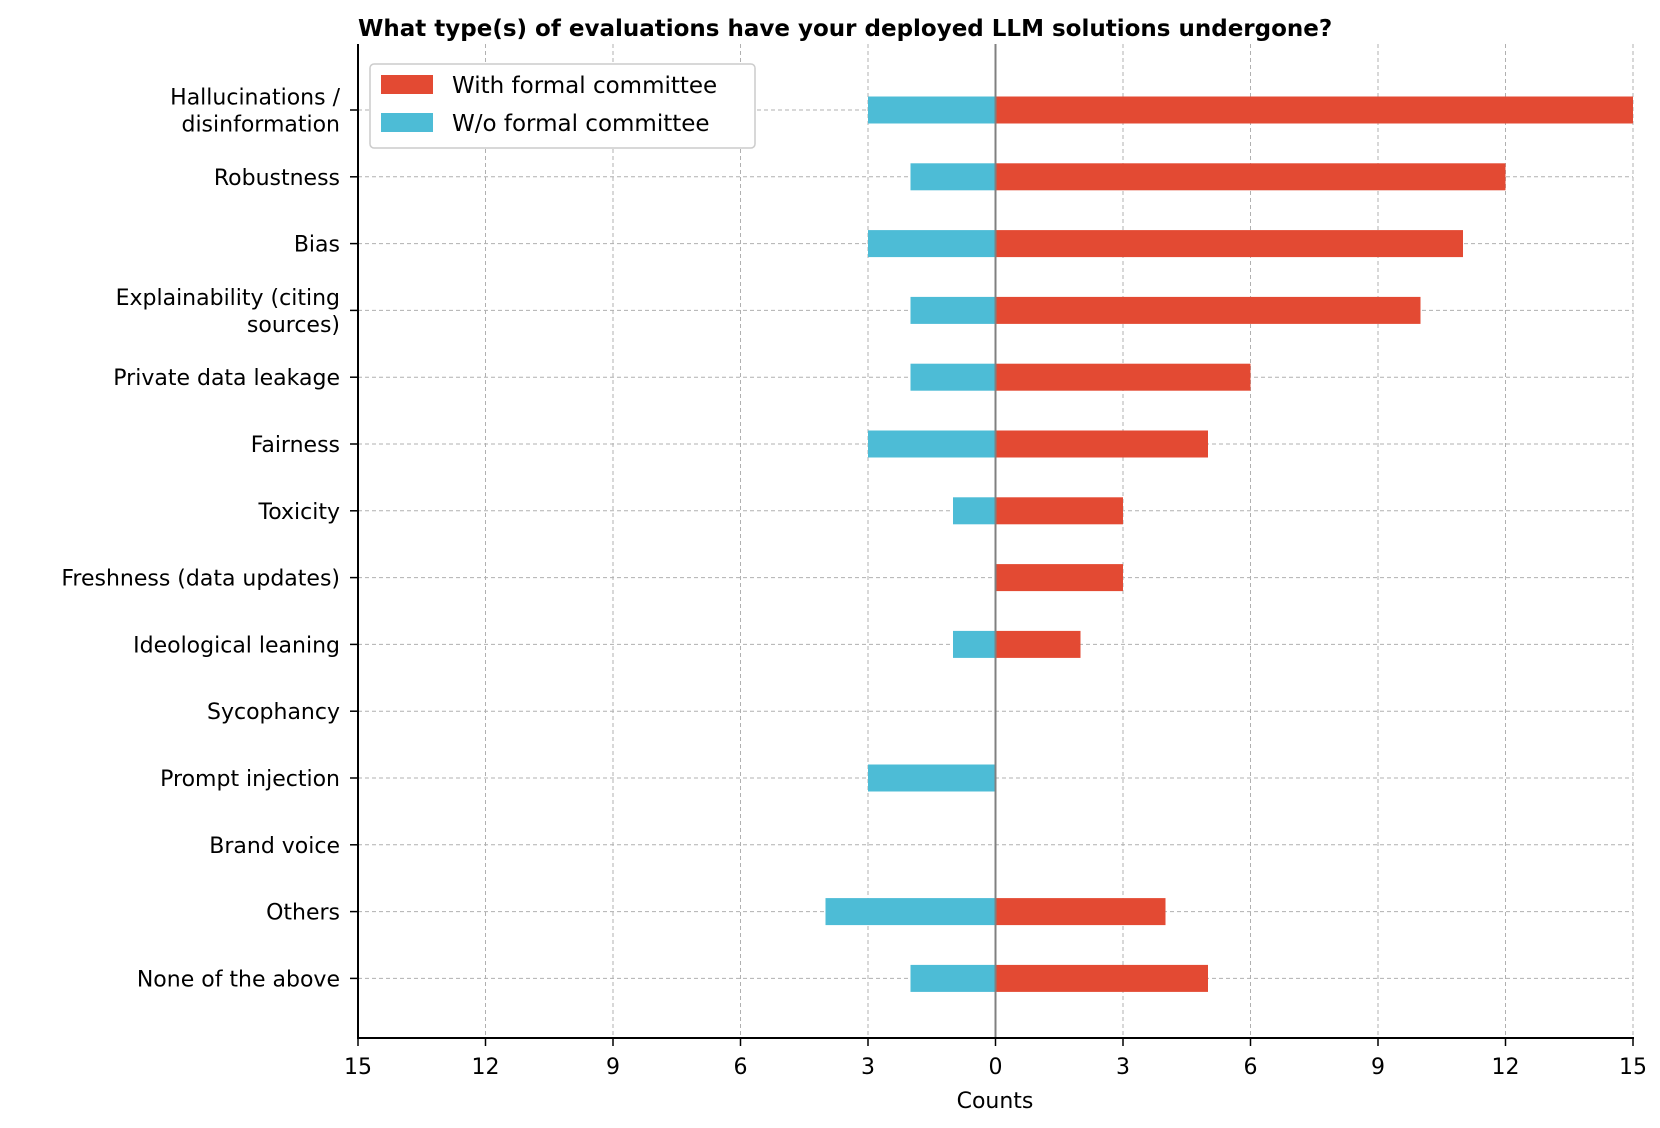 The height and width of the screenshot is (1128, 1660). I want to click on y-tick-label: Fairness, so click(295, 445).